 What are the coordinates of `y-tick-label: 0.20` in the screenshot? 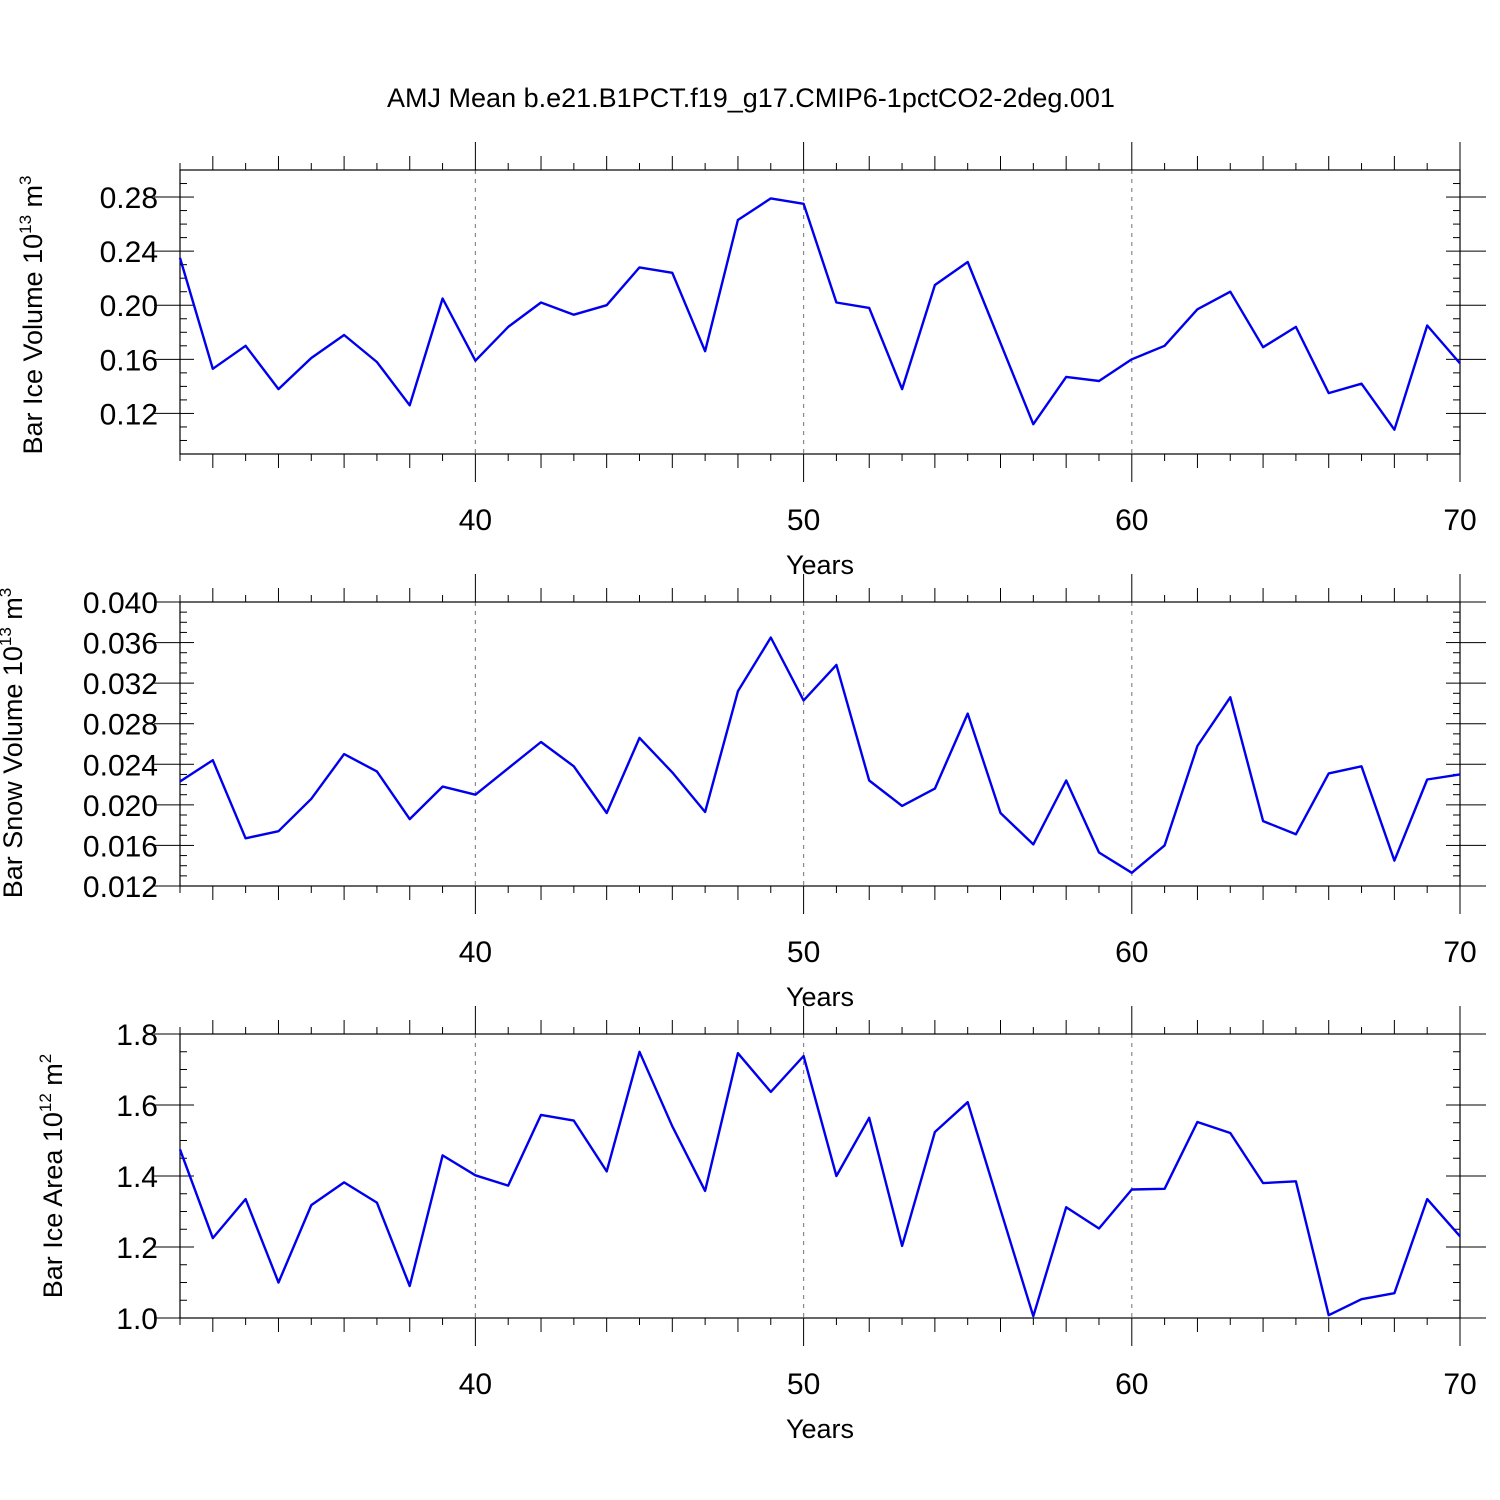 It's located at (129, 306).